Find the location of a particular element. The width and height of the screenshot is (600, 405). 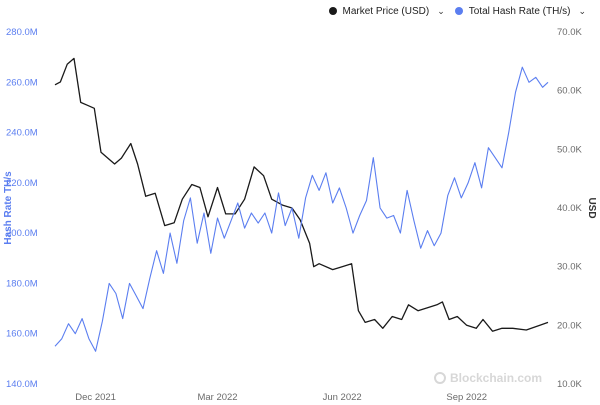

left-axis-title: Hash Rate TH/s is located at coordinates (8, 208).